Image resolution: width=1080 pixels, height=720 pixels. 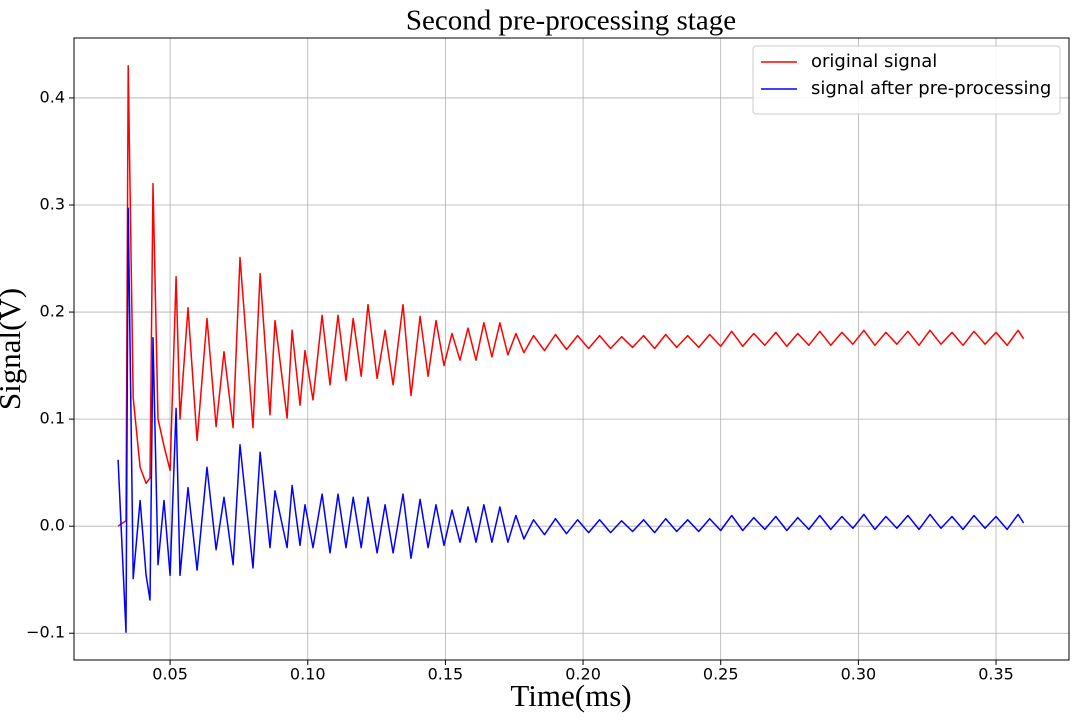 What do you see at coordinates (583, 674) in the screenshot?
I see `x-tick-label: 0.20` at bounding box center [583, 674].